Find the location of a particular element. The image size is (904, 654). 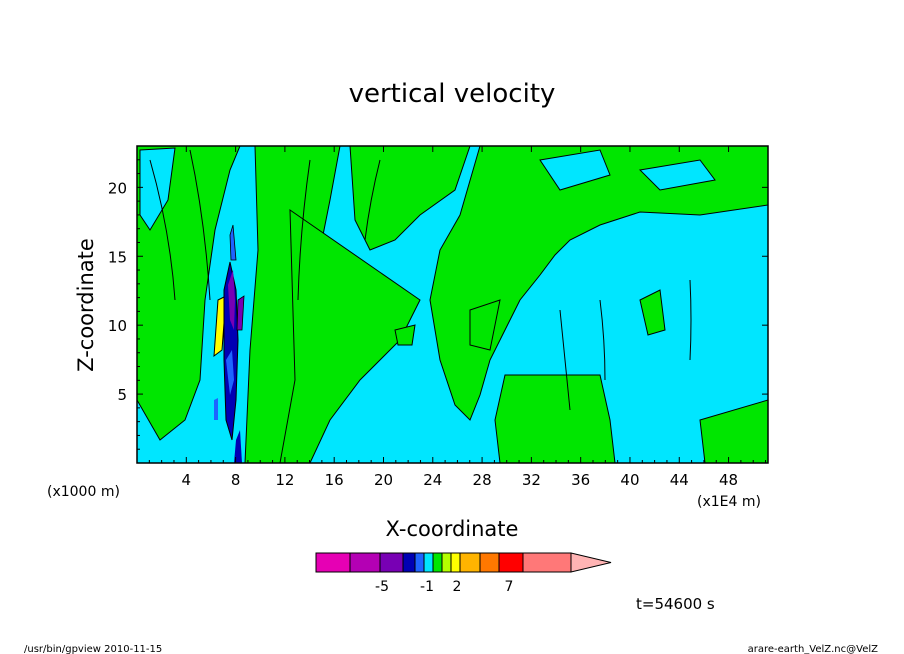

x-tick-label: 28 is located at coordinates (482, 480).